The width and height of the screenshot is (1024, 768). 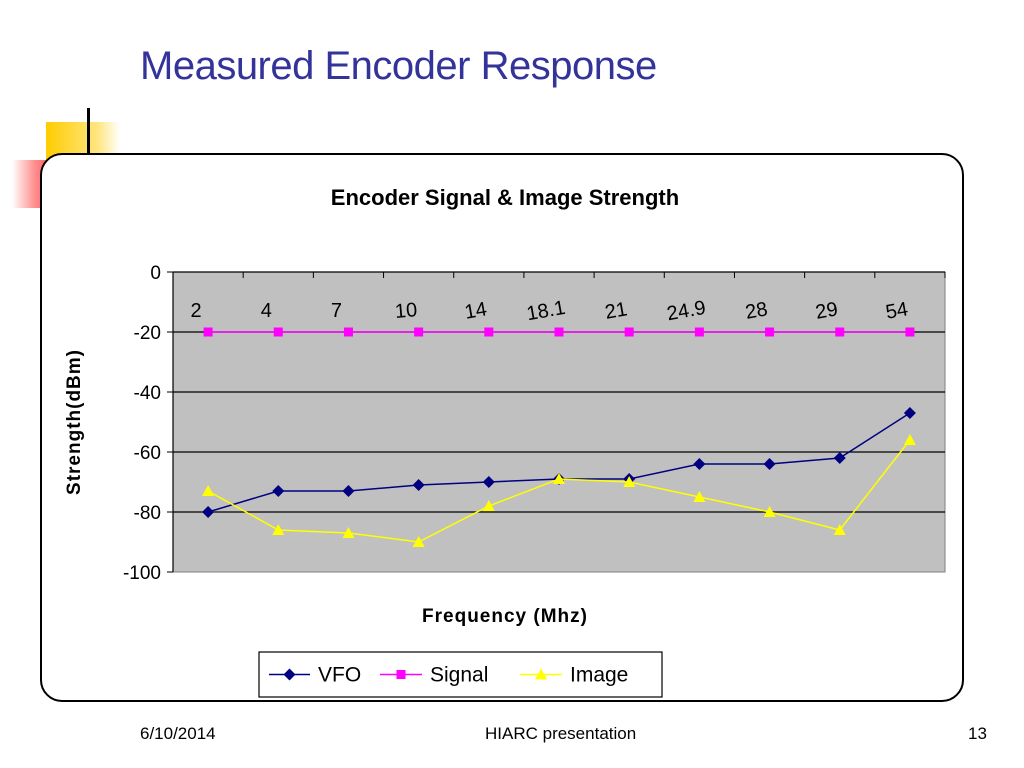 What do you see at coordinates (196, 311) in the screenshot?
I see `x-tick-label: 2` at bounding box center [196, 311].